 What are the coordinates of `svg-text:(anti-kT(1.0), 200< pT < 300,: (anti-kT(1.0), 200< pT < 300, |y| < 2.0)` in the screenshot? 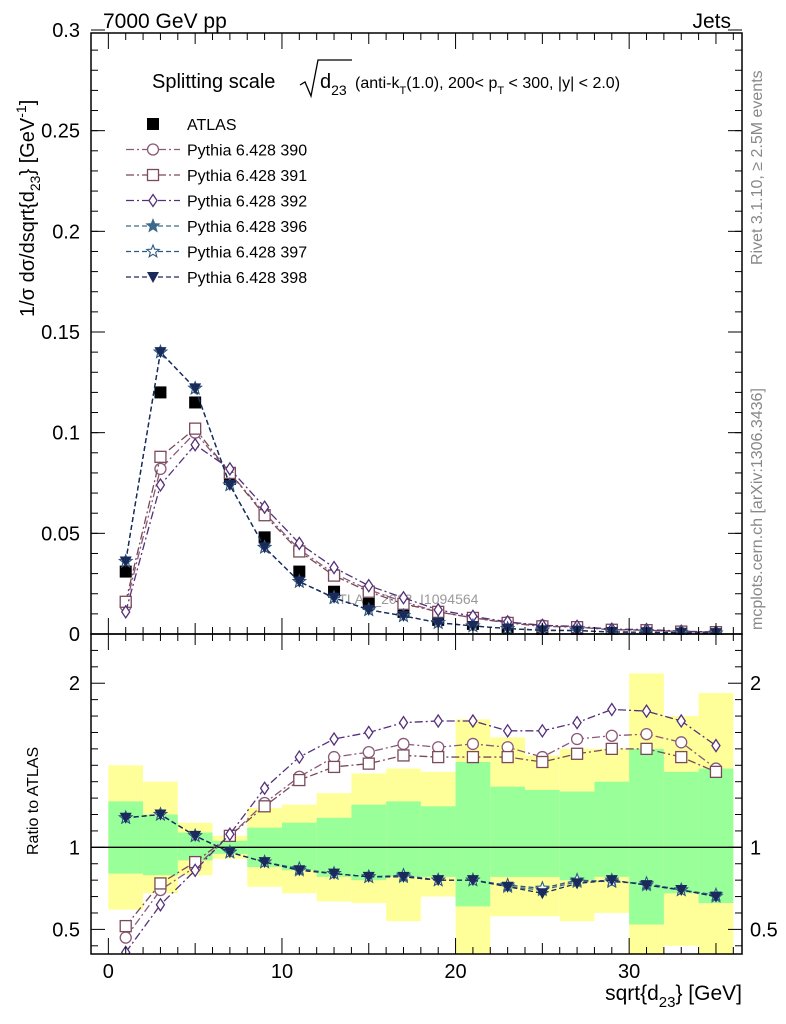 It's located at (487, 86).